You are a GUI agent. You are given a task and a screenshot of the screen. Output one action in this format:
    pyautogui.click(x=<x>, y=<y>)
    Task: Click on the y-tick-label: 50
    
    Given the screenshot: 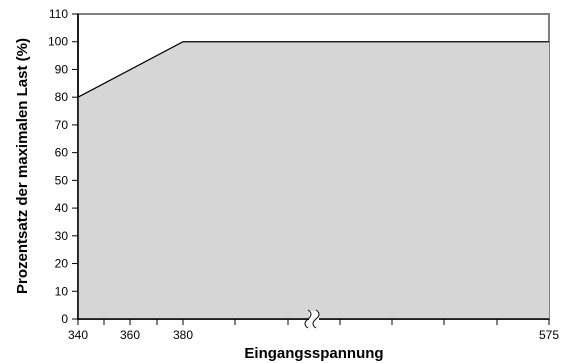 What is the action you would take?
    pyautogui.click(x=62, y=180)
    